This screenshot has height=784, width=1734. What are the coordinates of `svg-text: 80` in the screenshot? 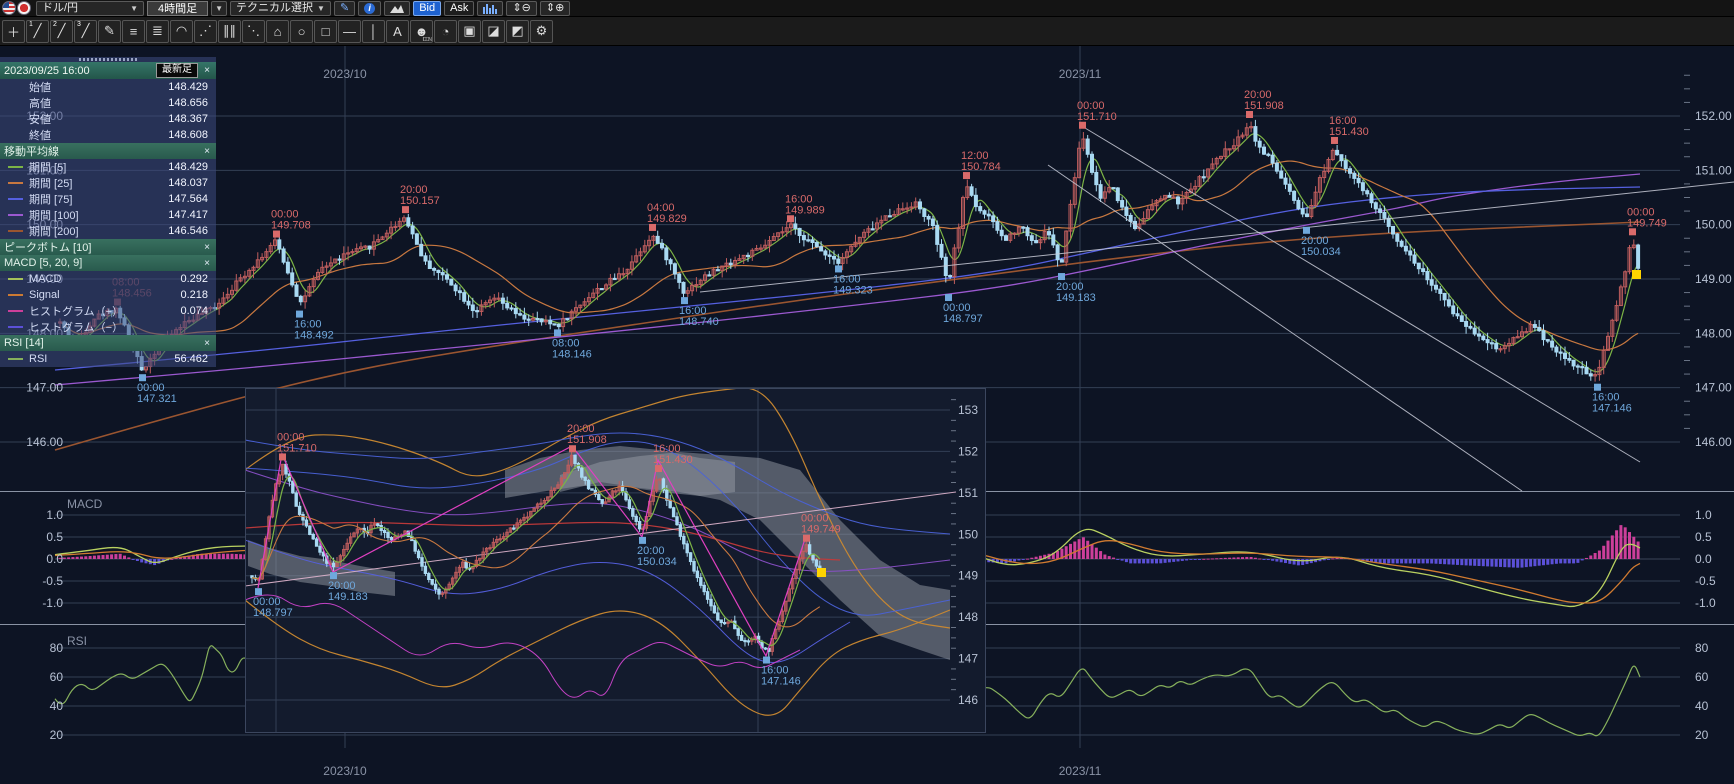 It's located at (1702, 648).